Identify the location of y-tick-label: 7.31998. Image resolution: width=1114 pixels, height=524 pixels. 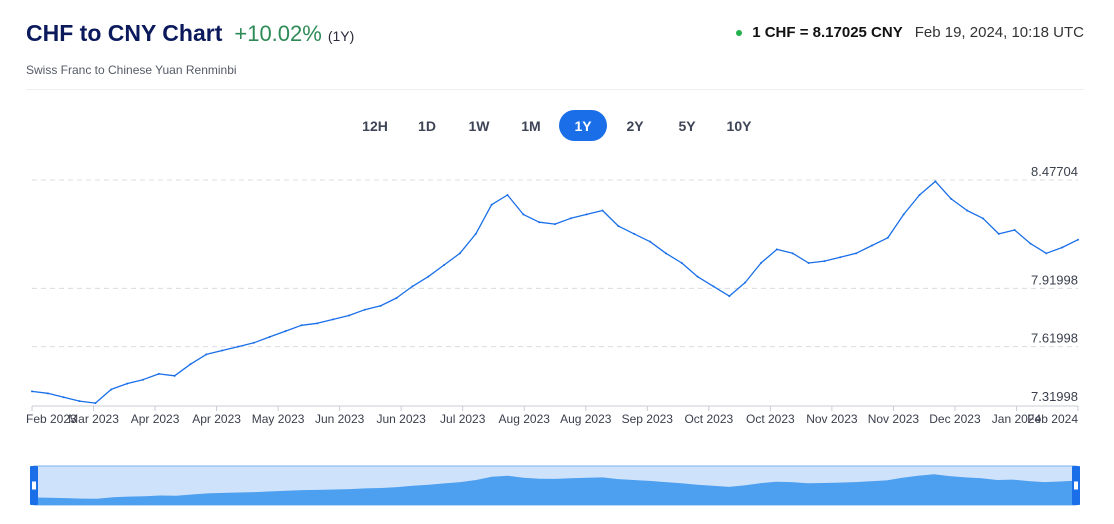
(1054, 396).